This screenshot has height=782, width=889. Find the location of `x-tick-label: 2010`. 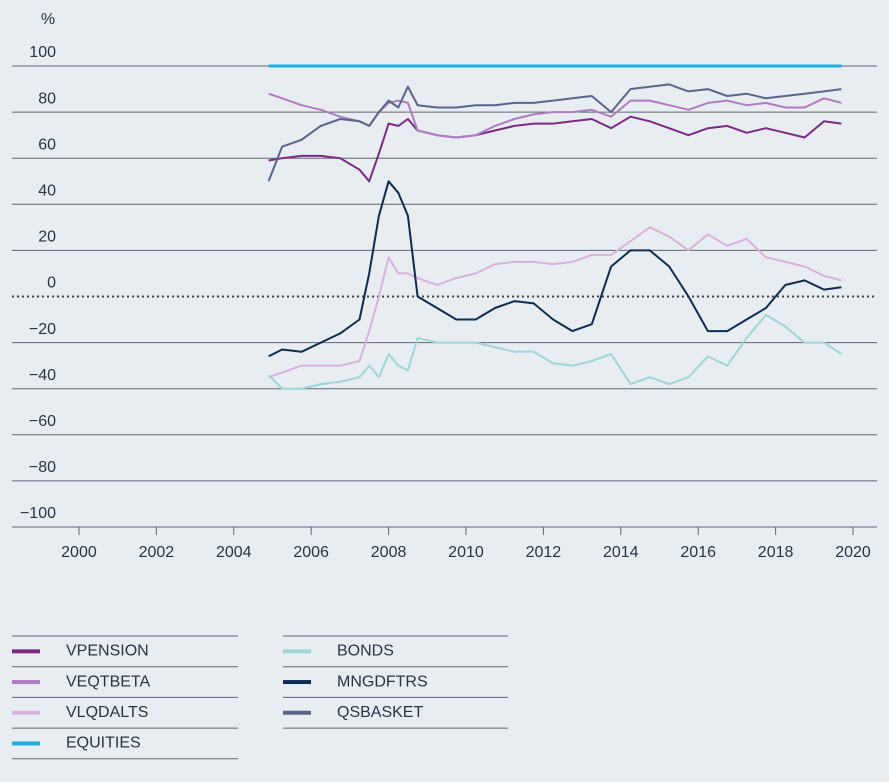

x-tick-label: 2010 is located at coordinates (466, 552).